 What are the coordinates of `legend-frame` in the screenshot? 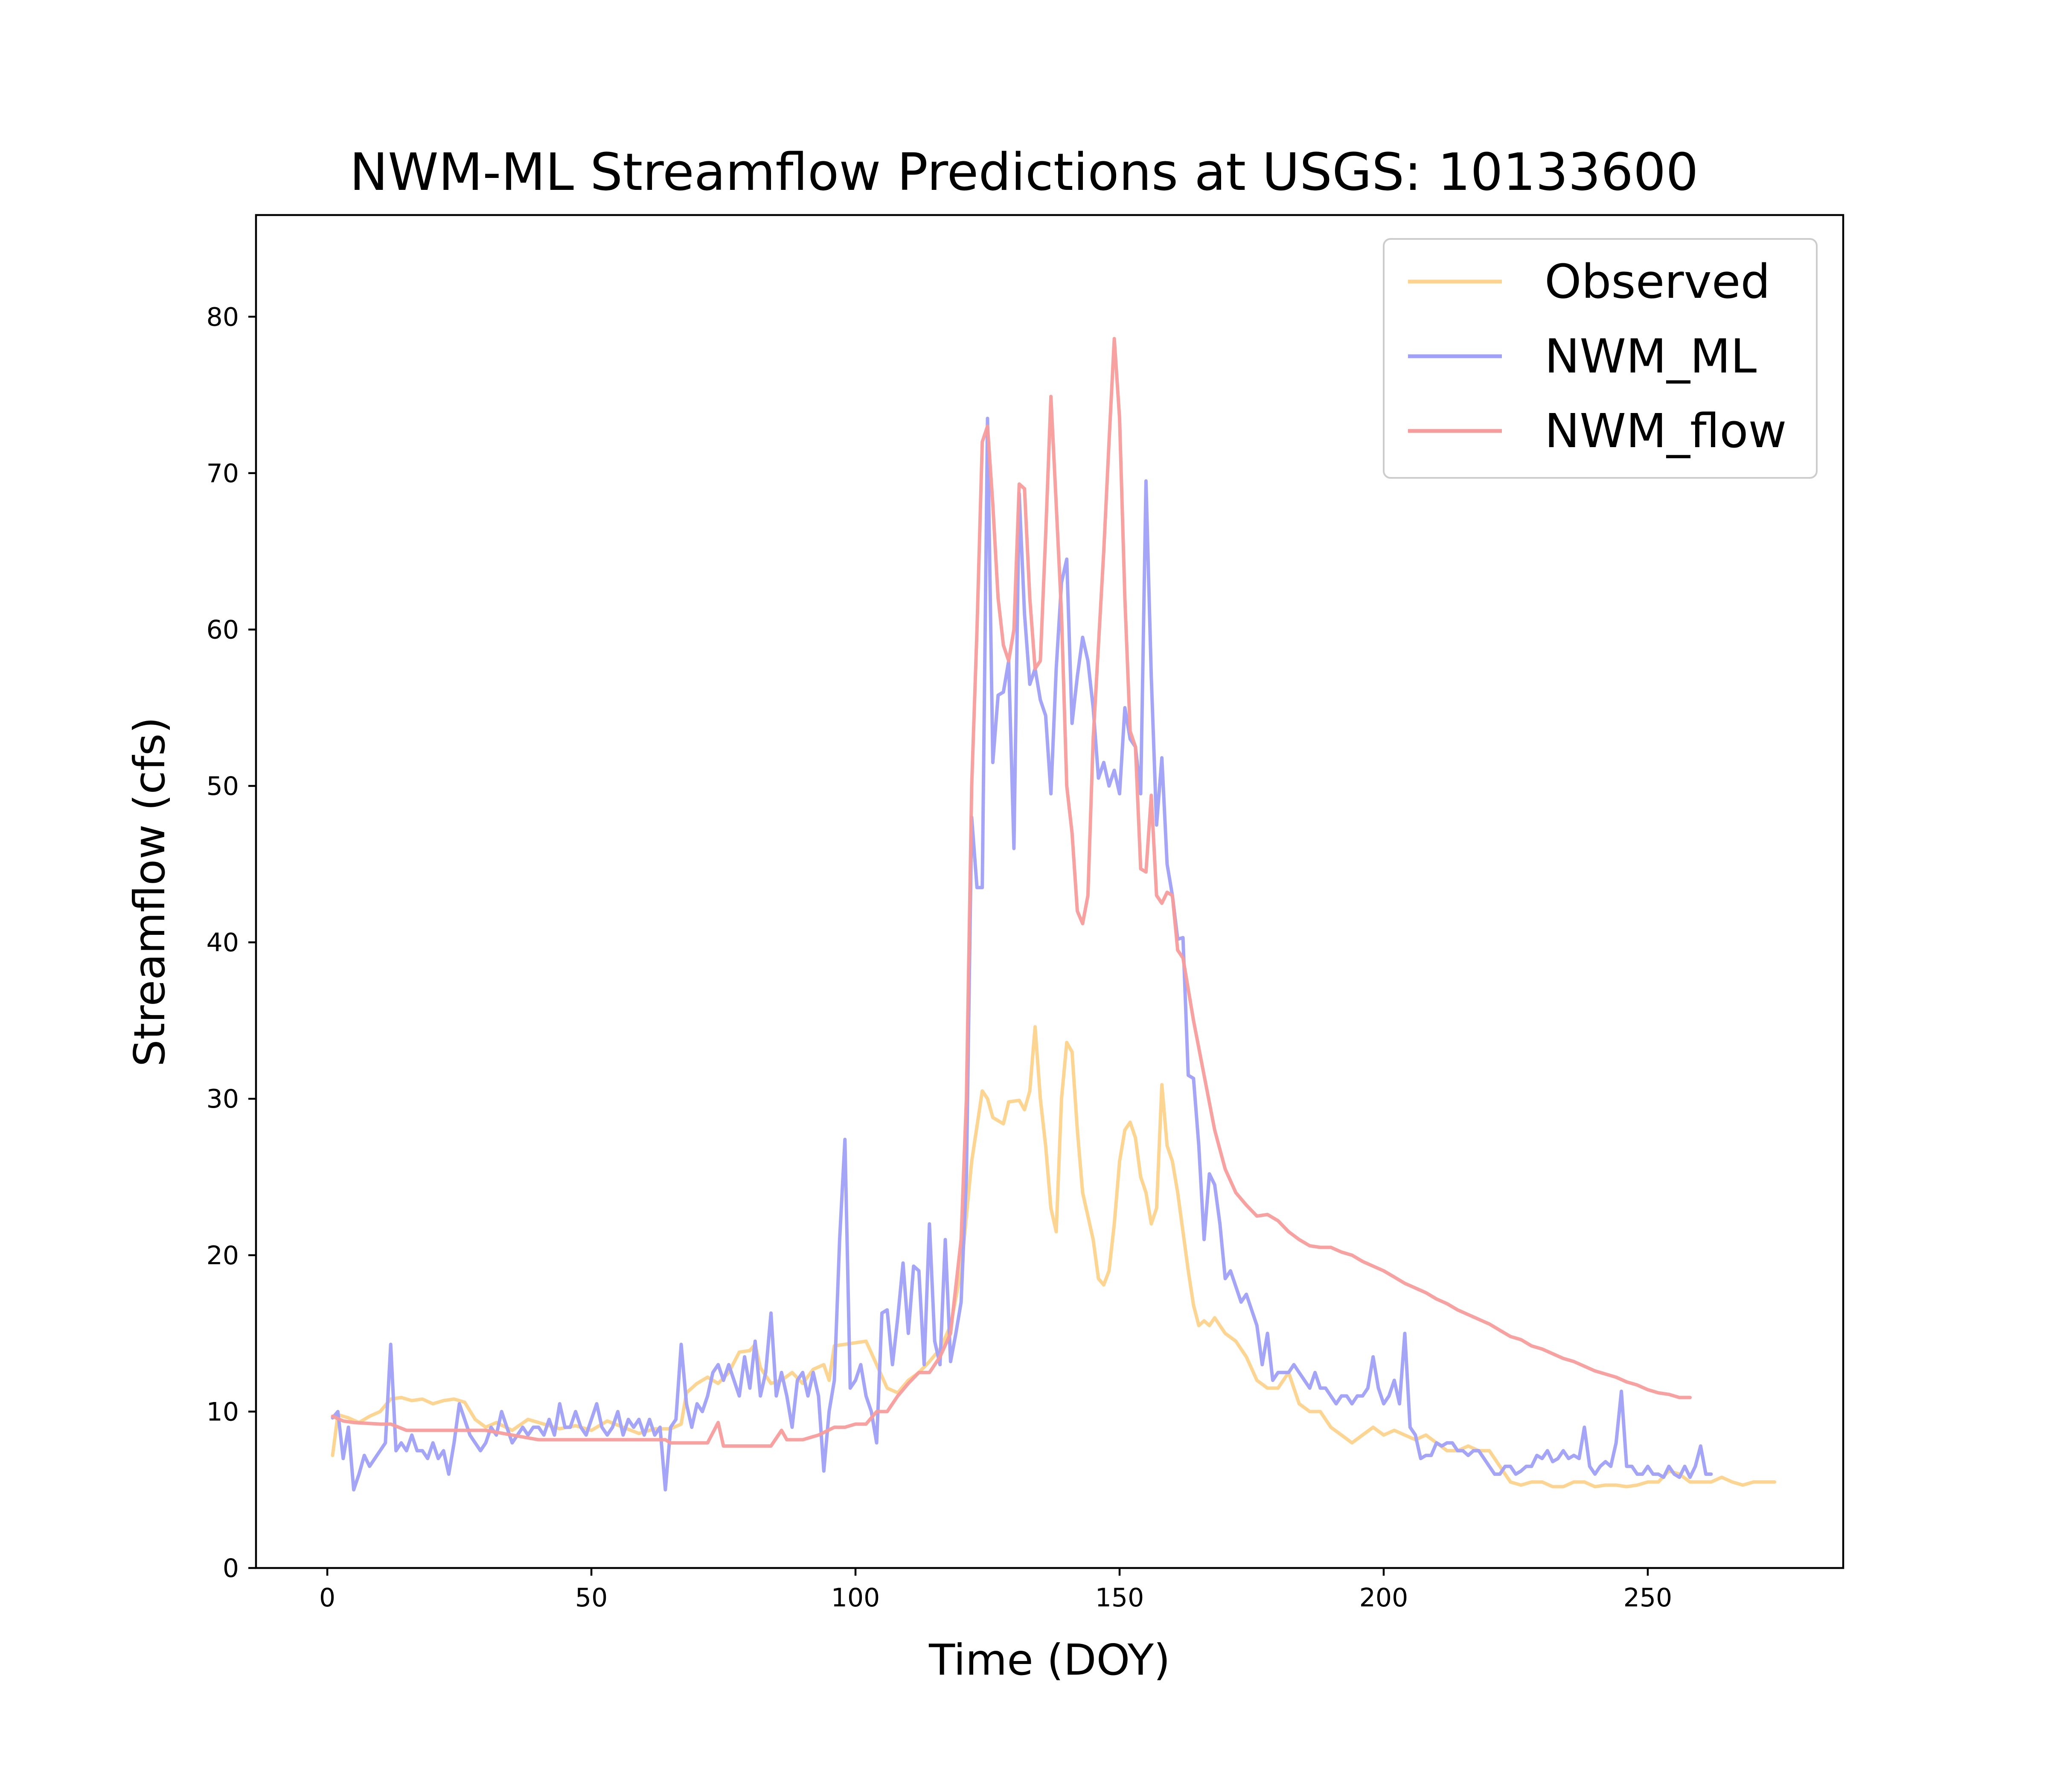 It's located at (1600, 358).